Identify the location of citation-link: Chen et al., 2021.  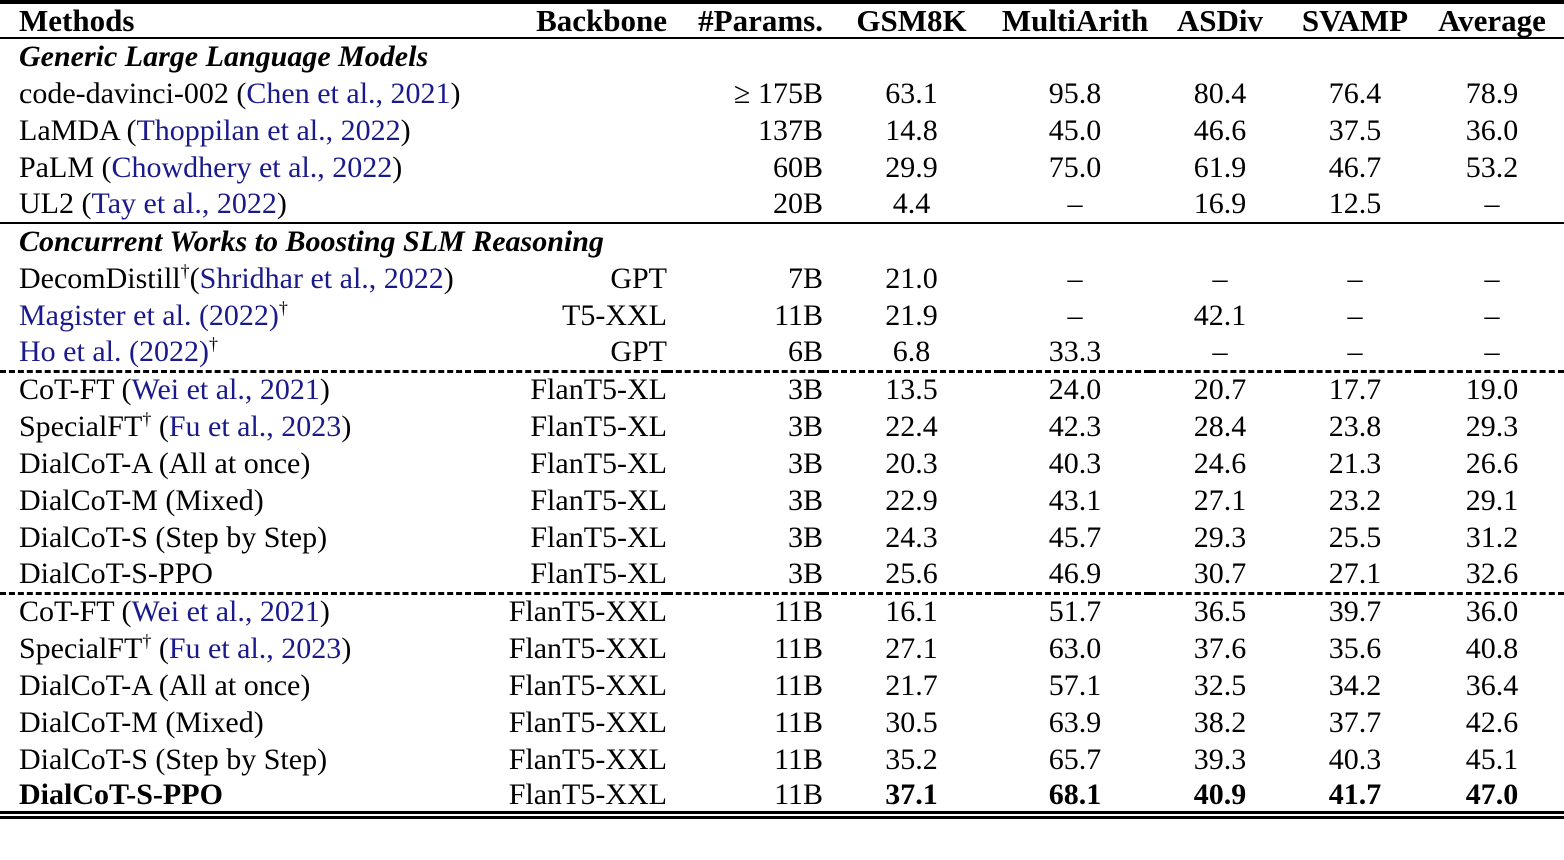
(348, 93).